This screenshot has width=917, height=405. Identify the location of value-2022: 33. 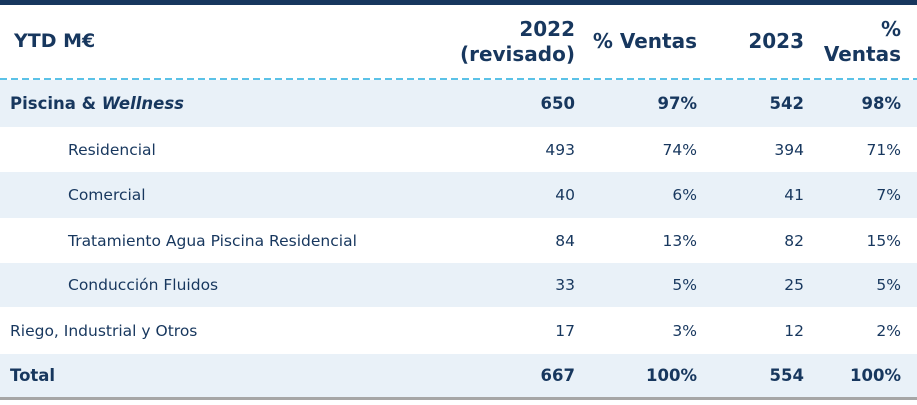
(565, 285).